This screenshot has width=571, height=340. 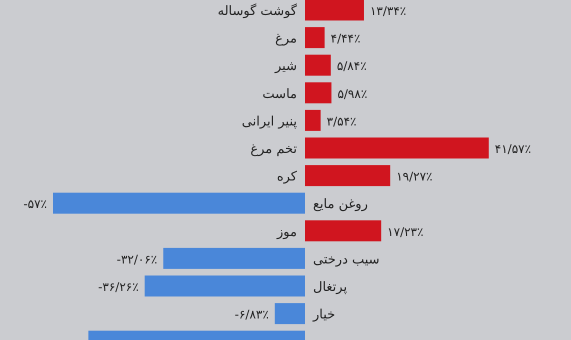 I want to click on category-label: پنیر ایرانی, so click(x=269, y=122).